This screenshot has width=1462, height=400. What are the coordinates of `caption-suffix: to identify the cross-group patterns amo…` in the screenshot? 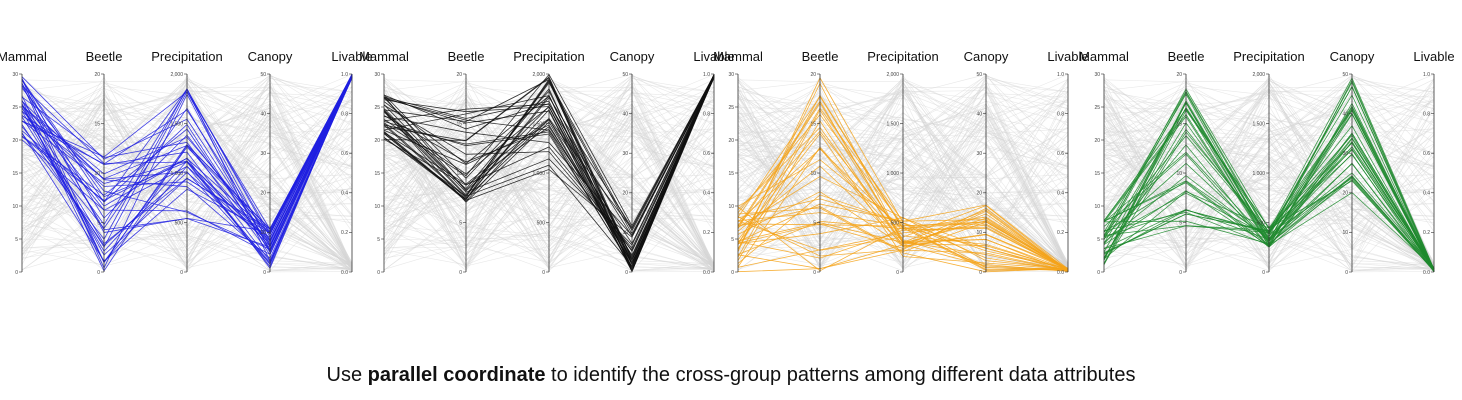 It's located at (840, 375).